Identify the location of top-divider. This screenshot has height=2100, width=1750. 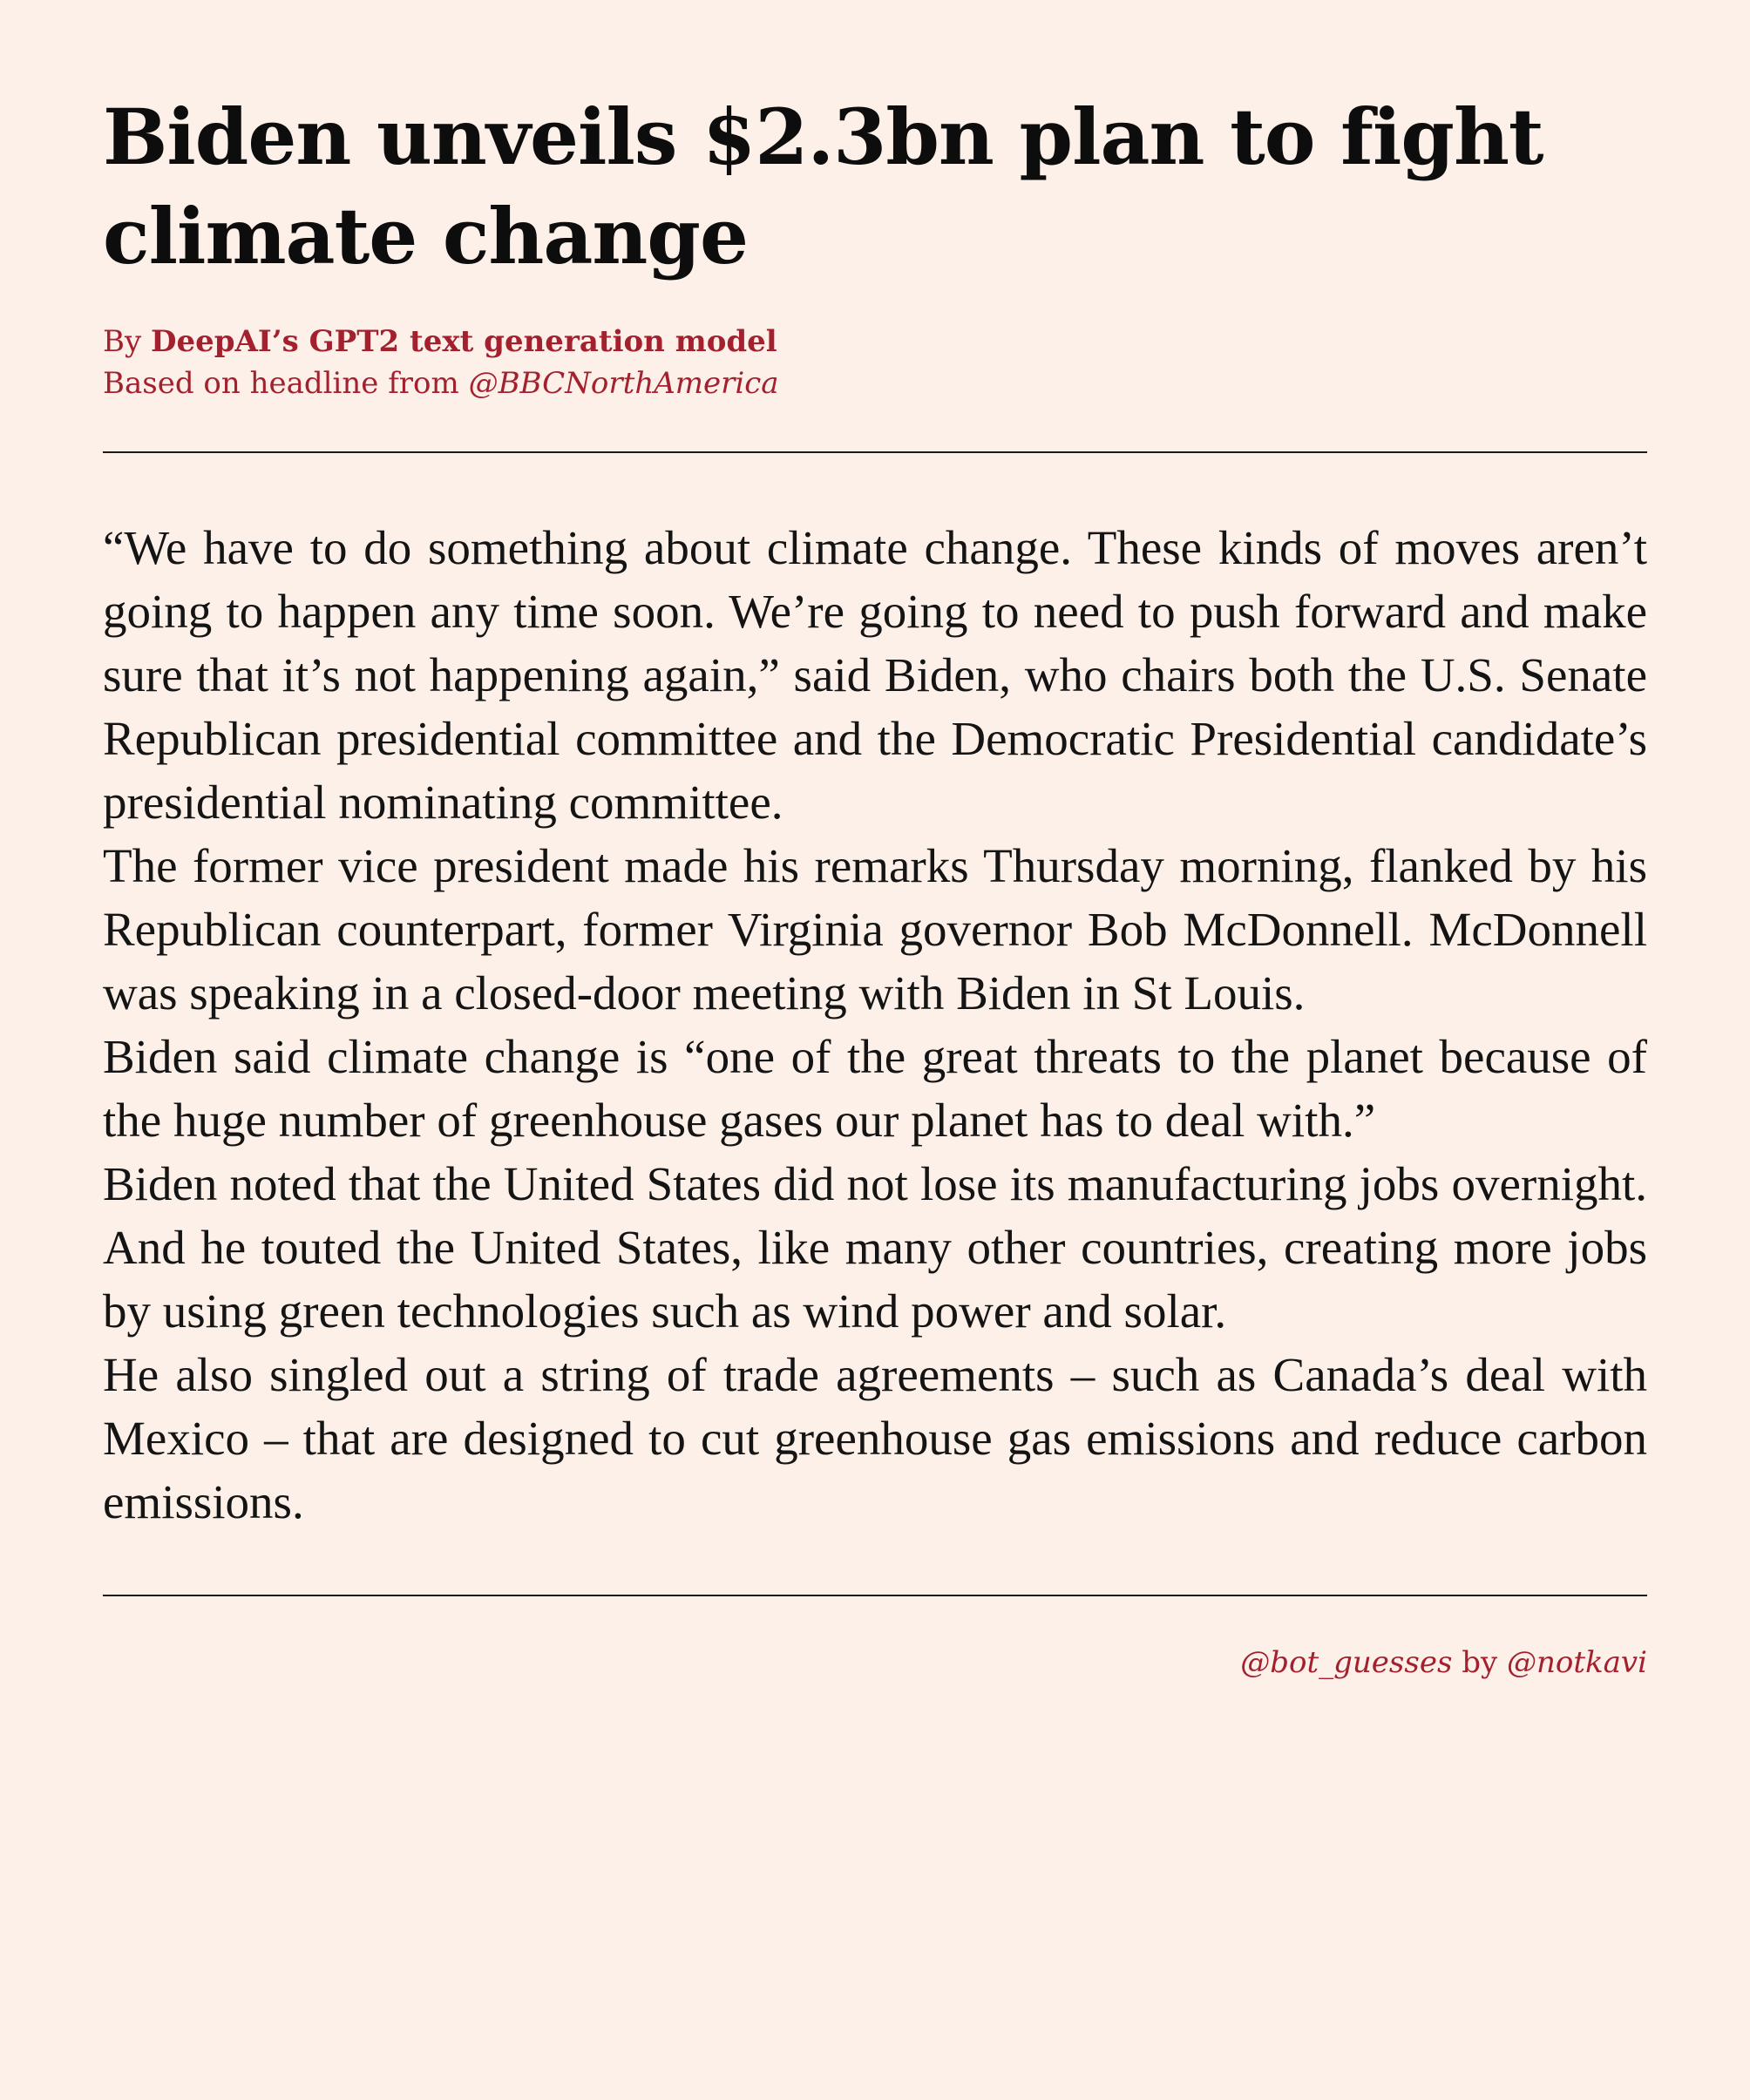
(875, 452).